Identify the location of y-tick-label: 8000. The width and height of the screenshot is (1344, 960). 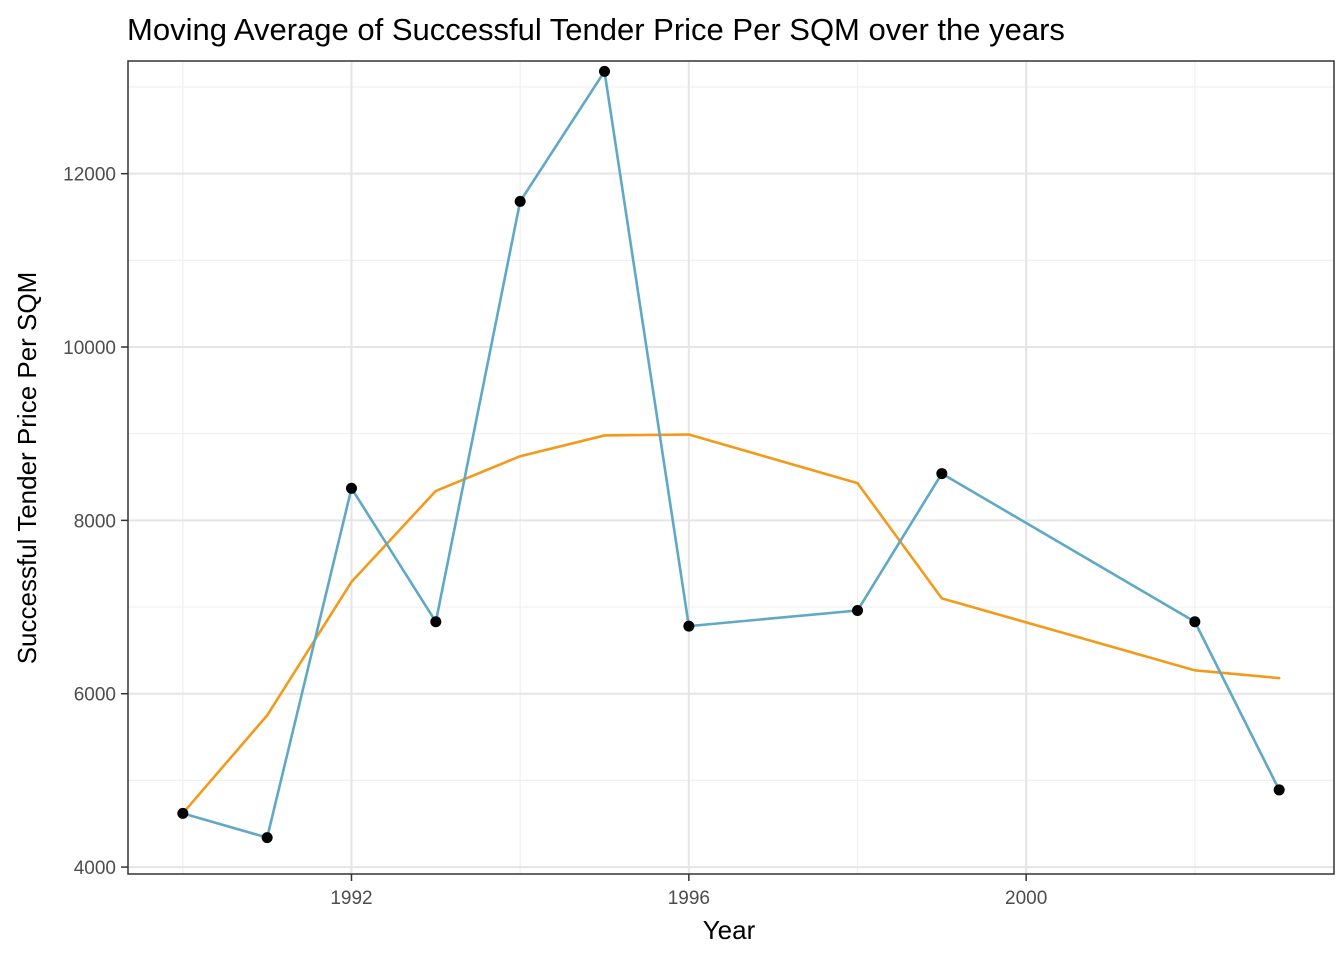
(95, 521).